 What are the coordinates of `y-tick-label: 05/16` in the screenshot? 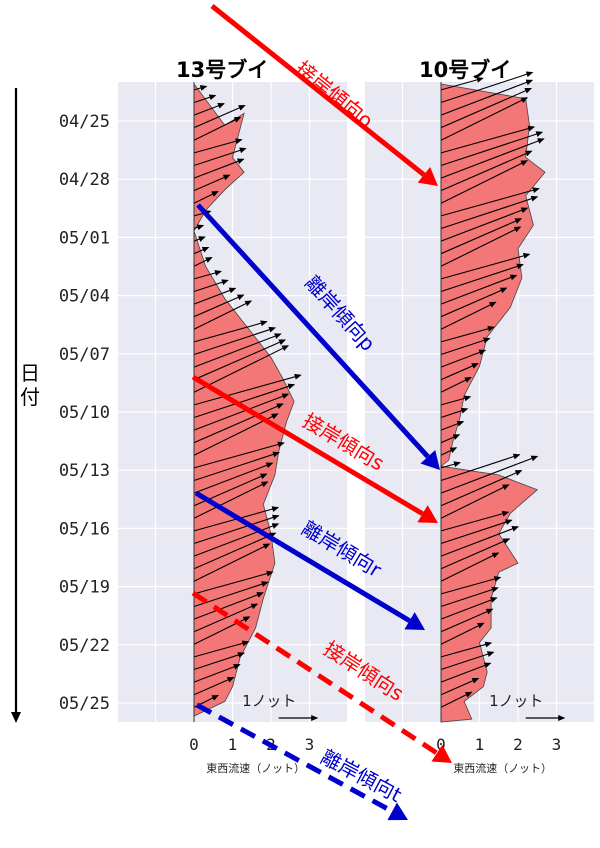 It's located at (84, 529).